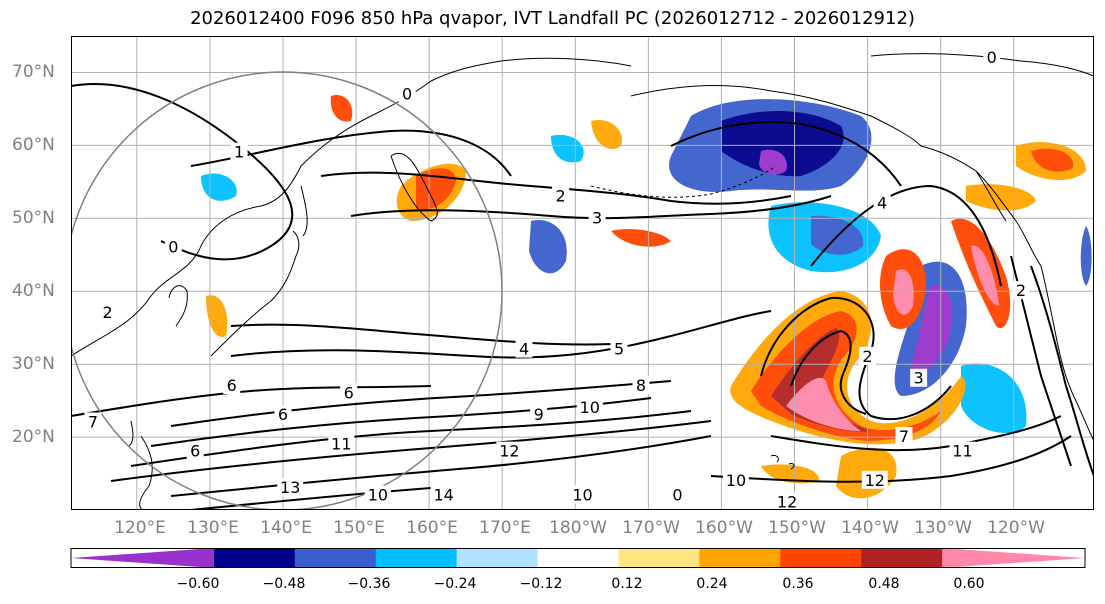  I want to click on cb-tick-0-24: 0.24, so click(712, 584).